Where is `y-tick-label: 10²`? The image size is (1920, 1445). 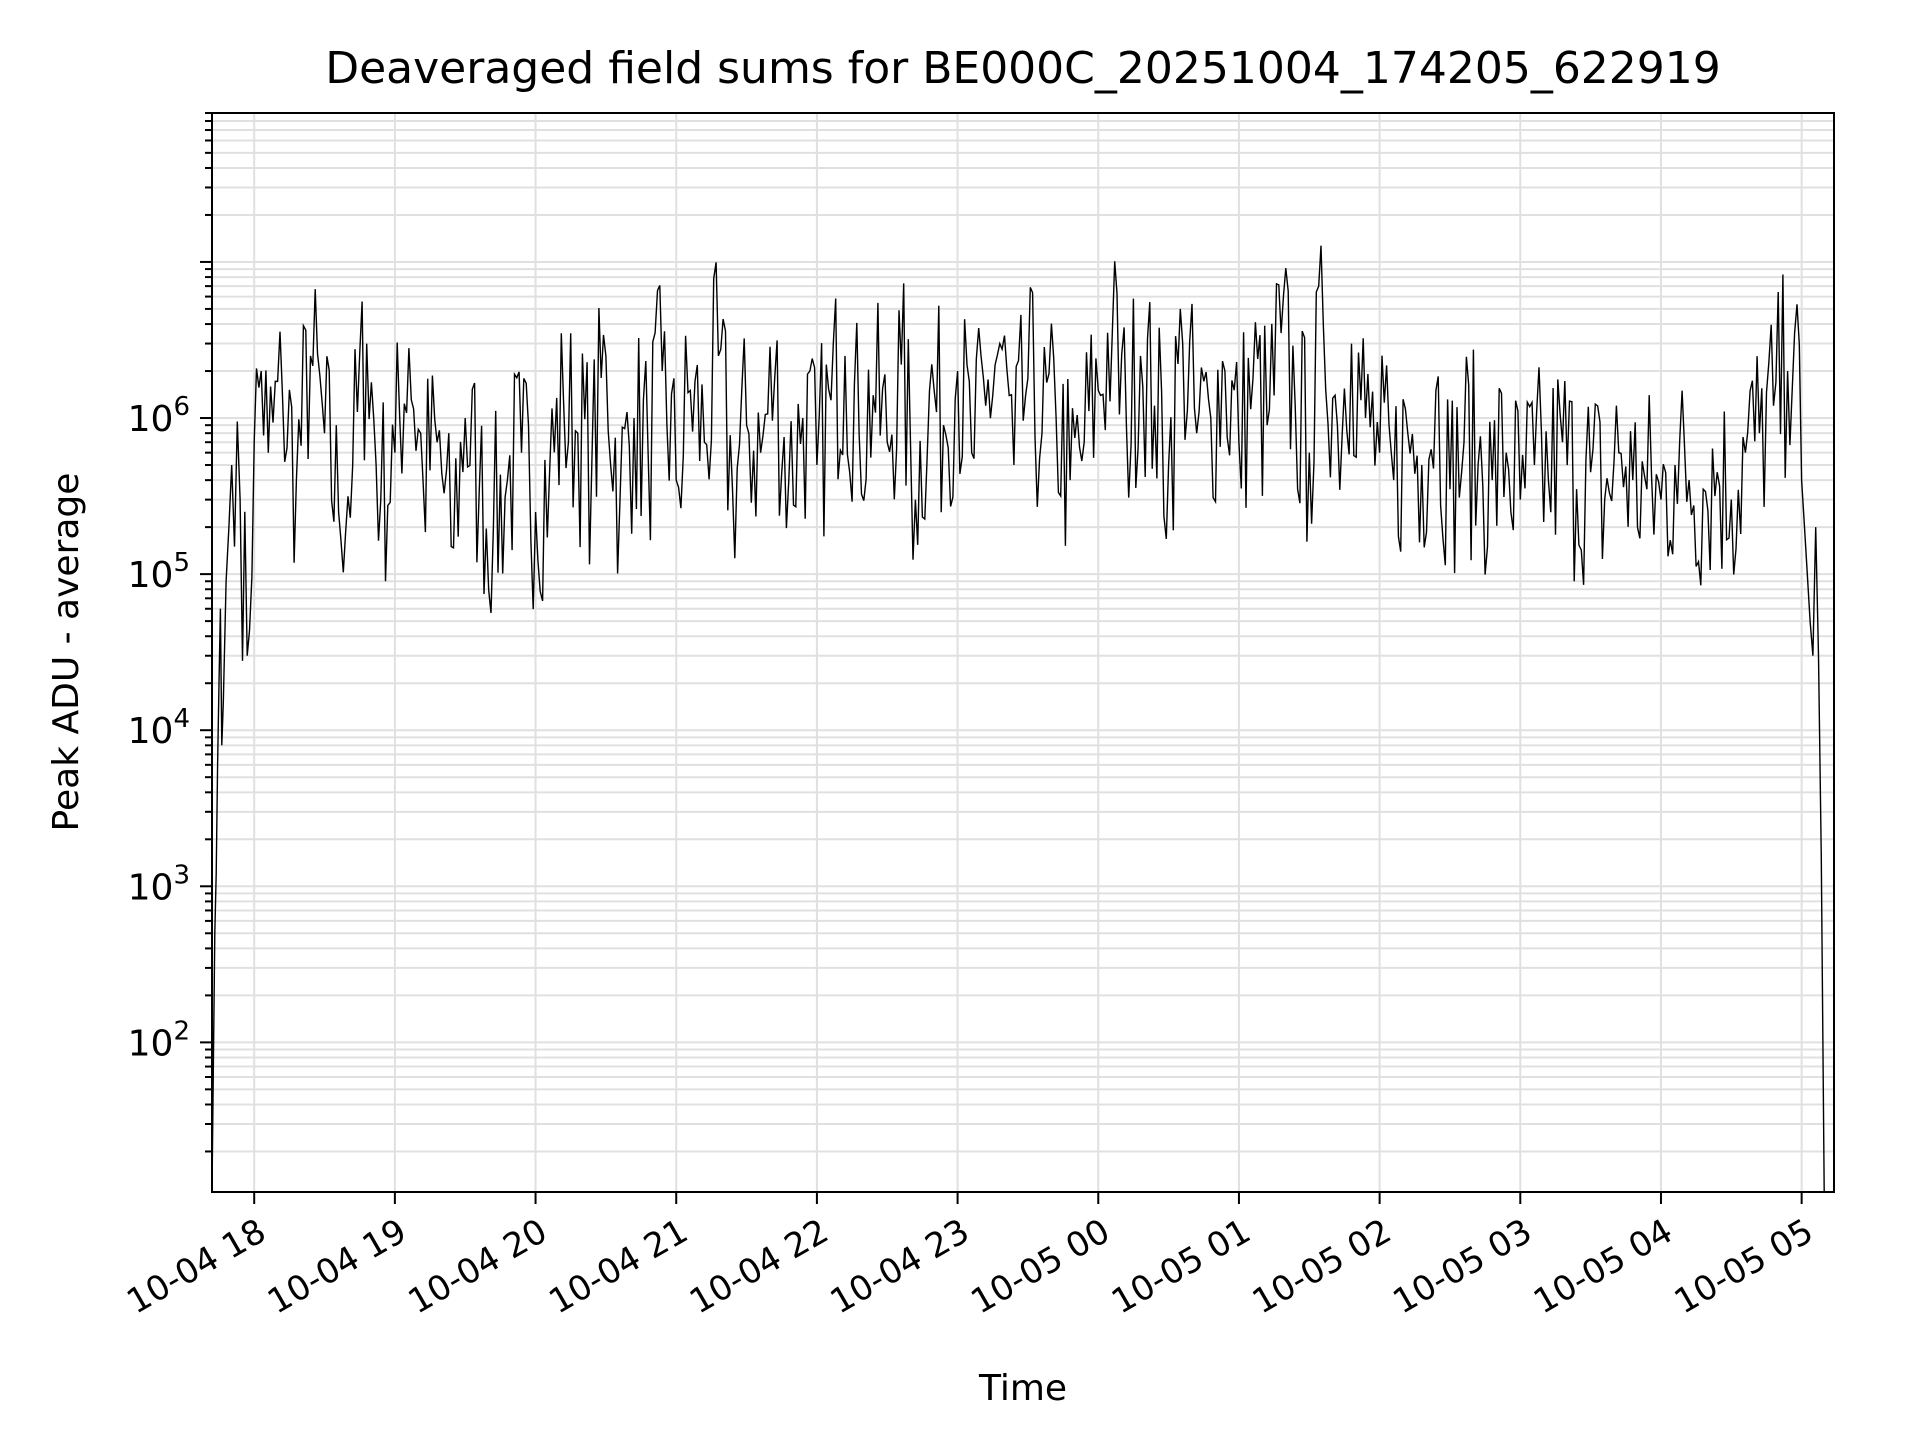 y-tick-label: 10² is located at coordinates (159, 1040).